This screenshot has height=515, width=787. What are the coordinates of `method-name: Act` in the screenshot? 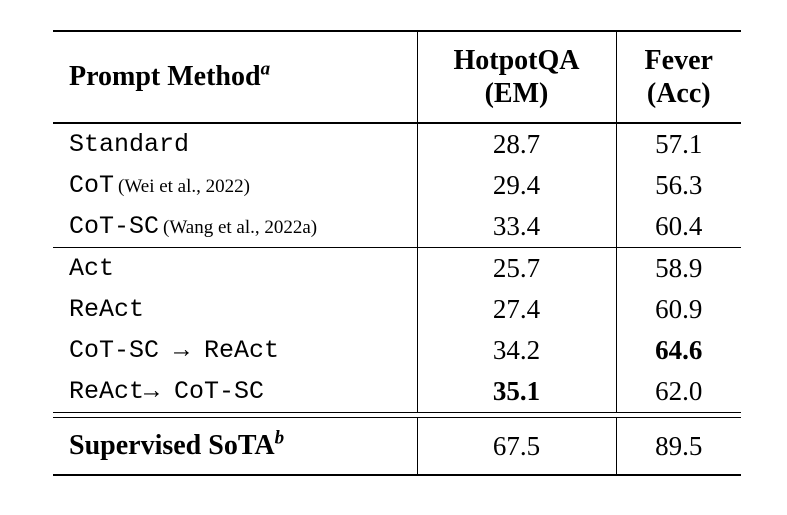 It's located at (92, 268).